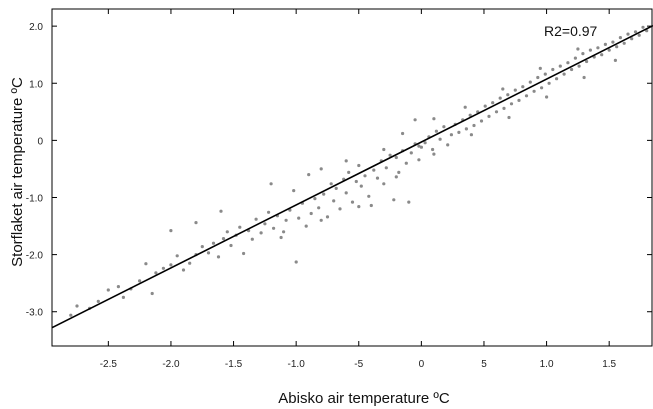 The height and width of the screenshot is (409, 653). I want to click on x-tick-label: -5, so click(358, 364).